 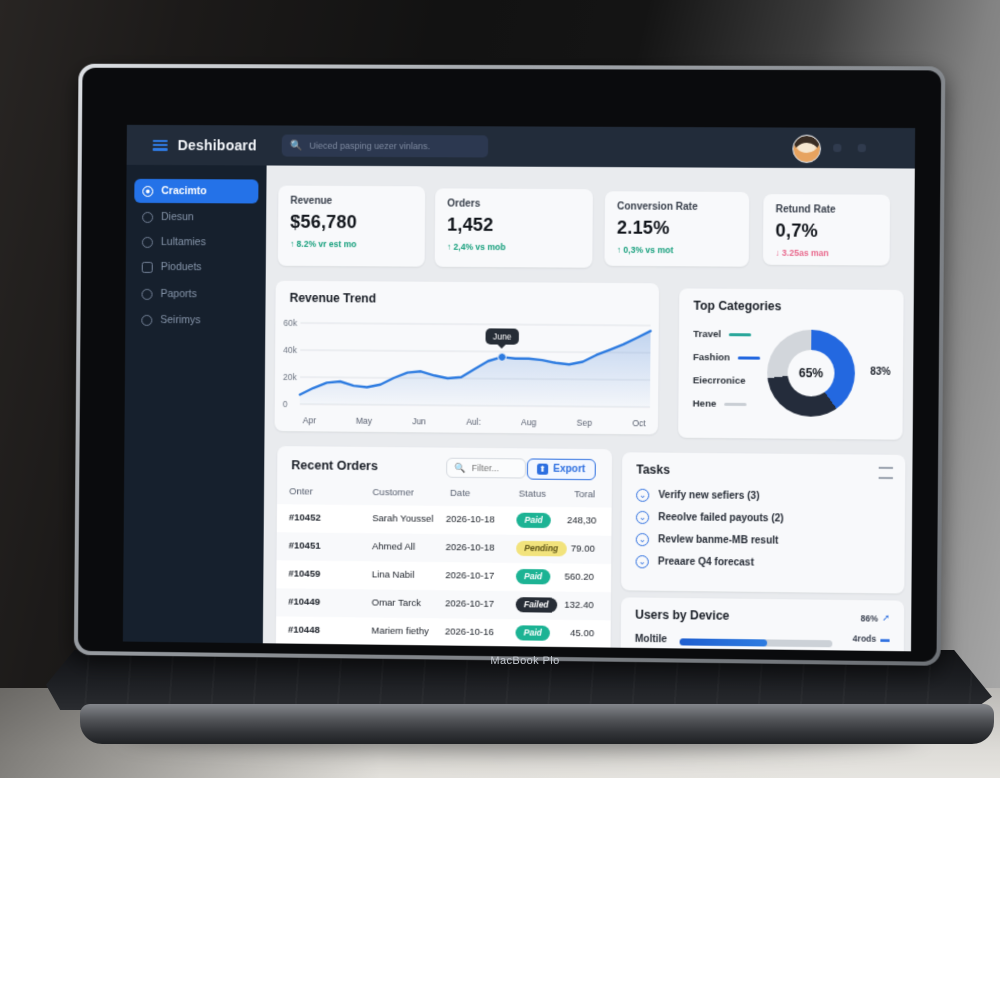 What do you see at coordinates (802, 253) in the screenshot?
I see `kpi-delta: ↓ 3.25as man` at bounding box center [802, 253].